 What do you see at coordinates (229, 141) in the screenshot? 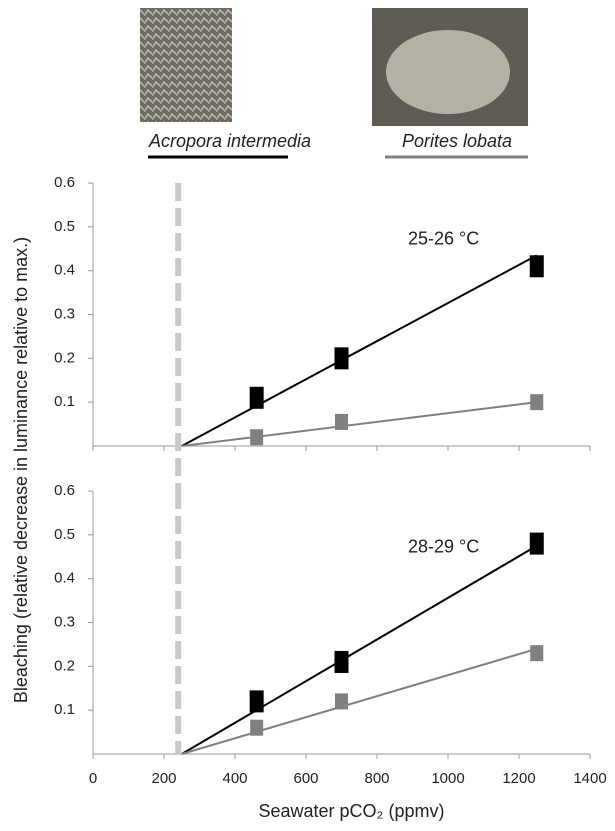
I see `legend-label: Acropora intermedia` at bounding box center [229, 141].